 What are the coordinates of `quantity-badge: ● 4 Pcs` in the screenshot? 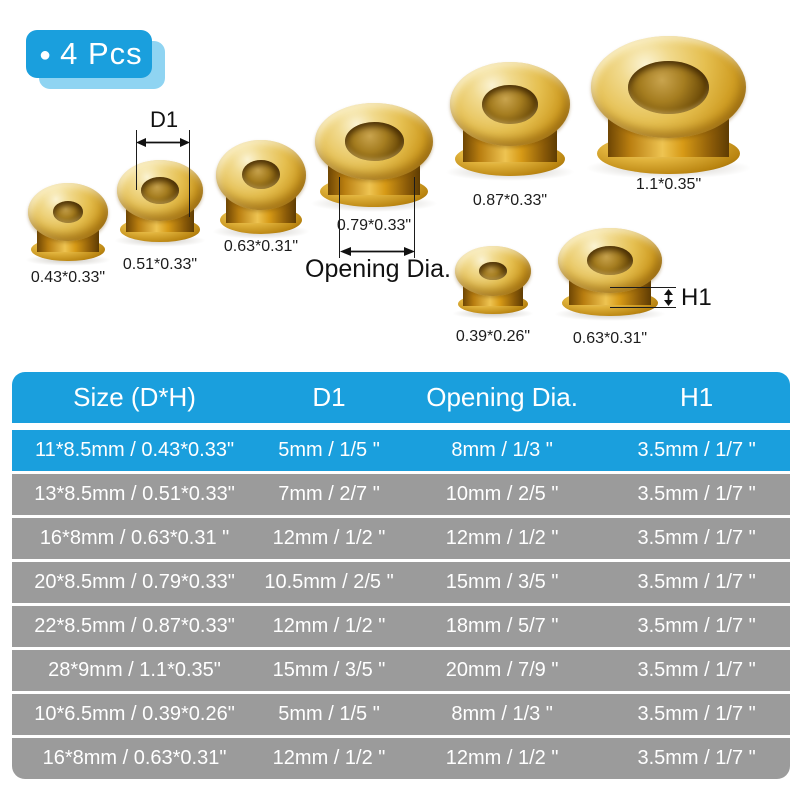 It's located at (97, 60).